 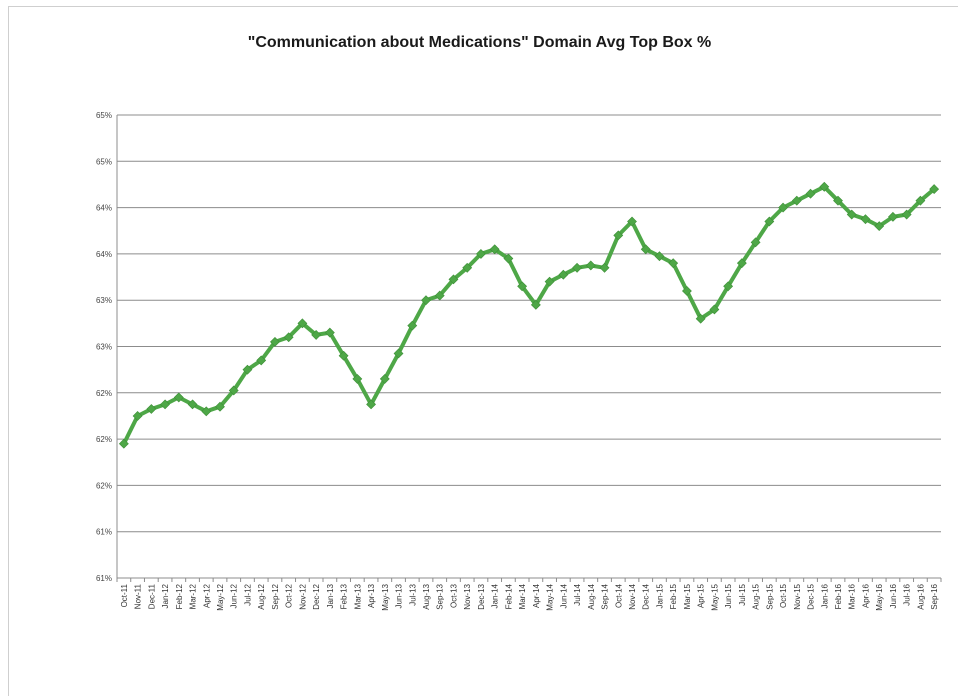 I want to click on x-tick-label: Feb-15, so click(x=673, y=596).